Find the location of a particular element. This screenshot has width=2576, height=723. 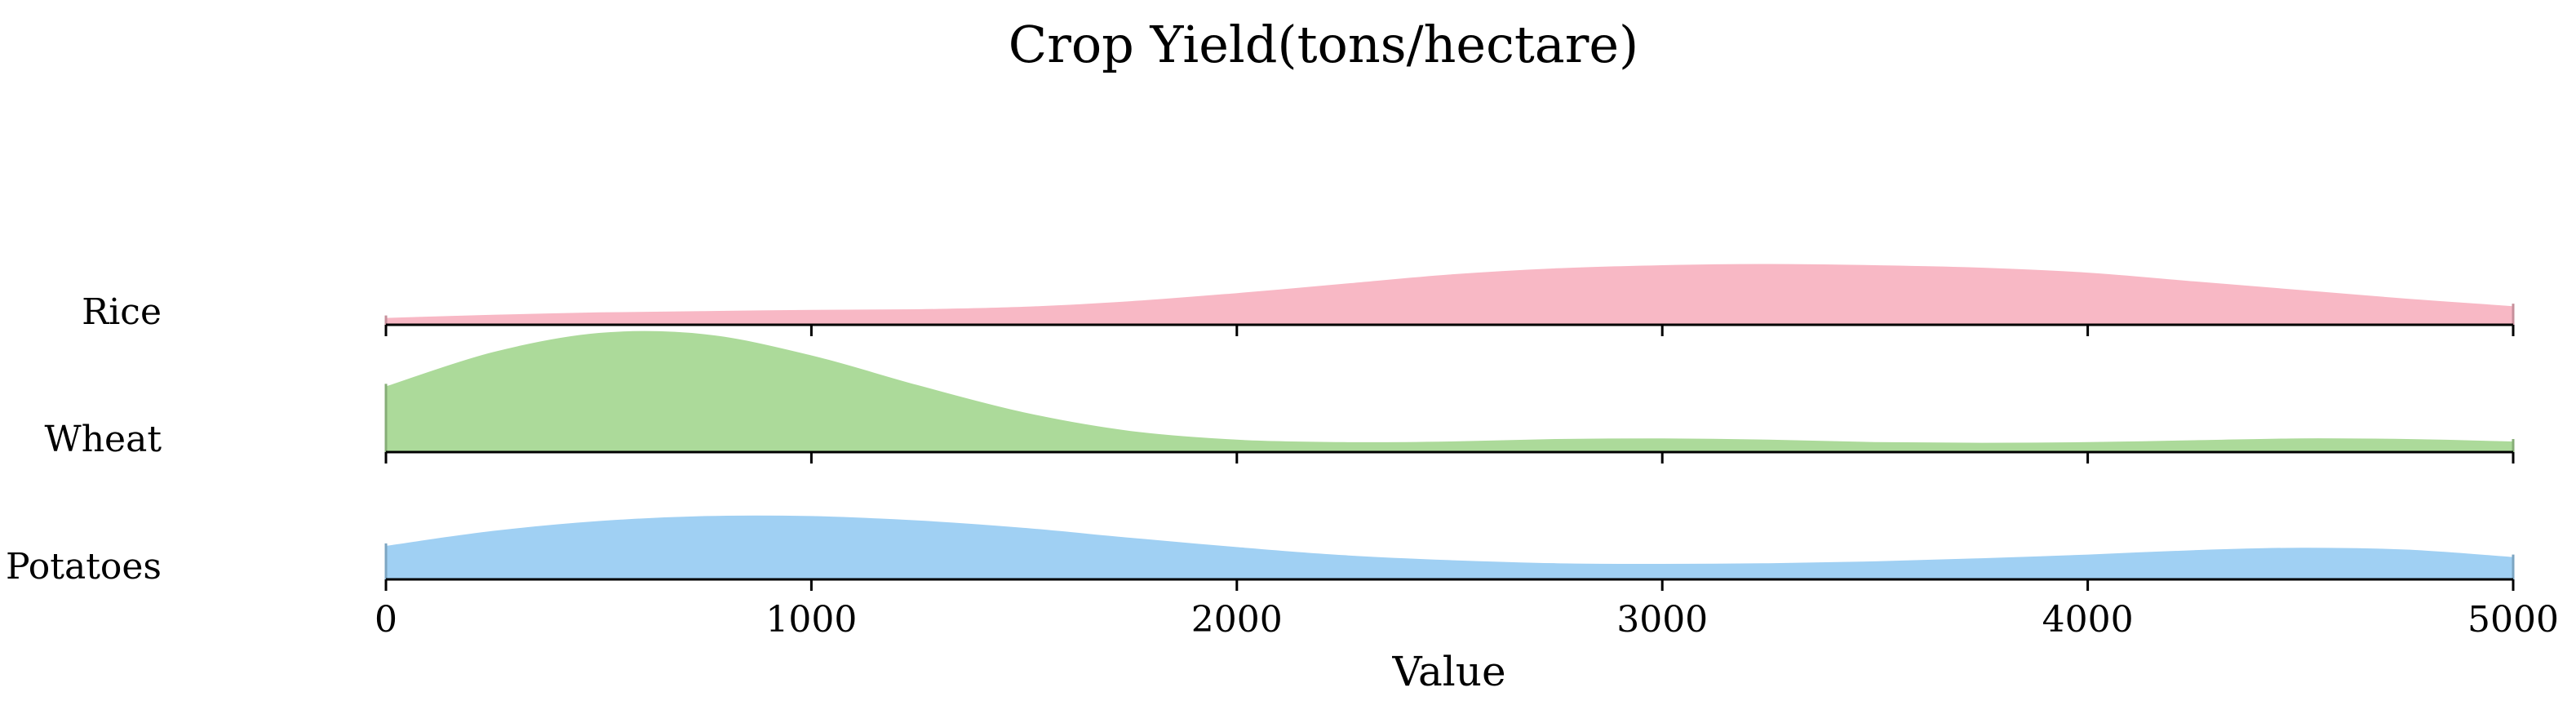

x-tick-label: 1000 is located at coordinates (811, 620).